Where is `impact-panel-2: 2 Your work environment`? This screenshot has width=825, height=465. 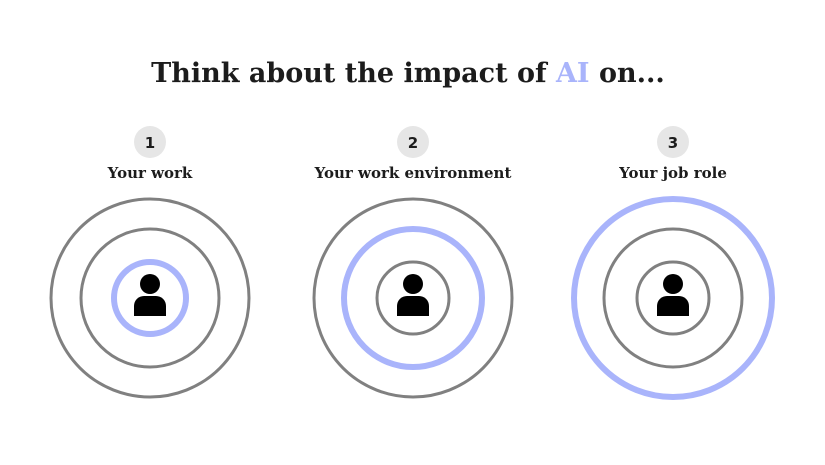 impact-panel-2: 2 Your work environment is located at coordinates (413, 262).